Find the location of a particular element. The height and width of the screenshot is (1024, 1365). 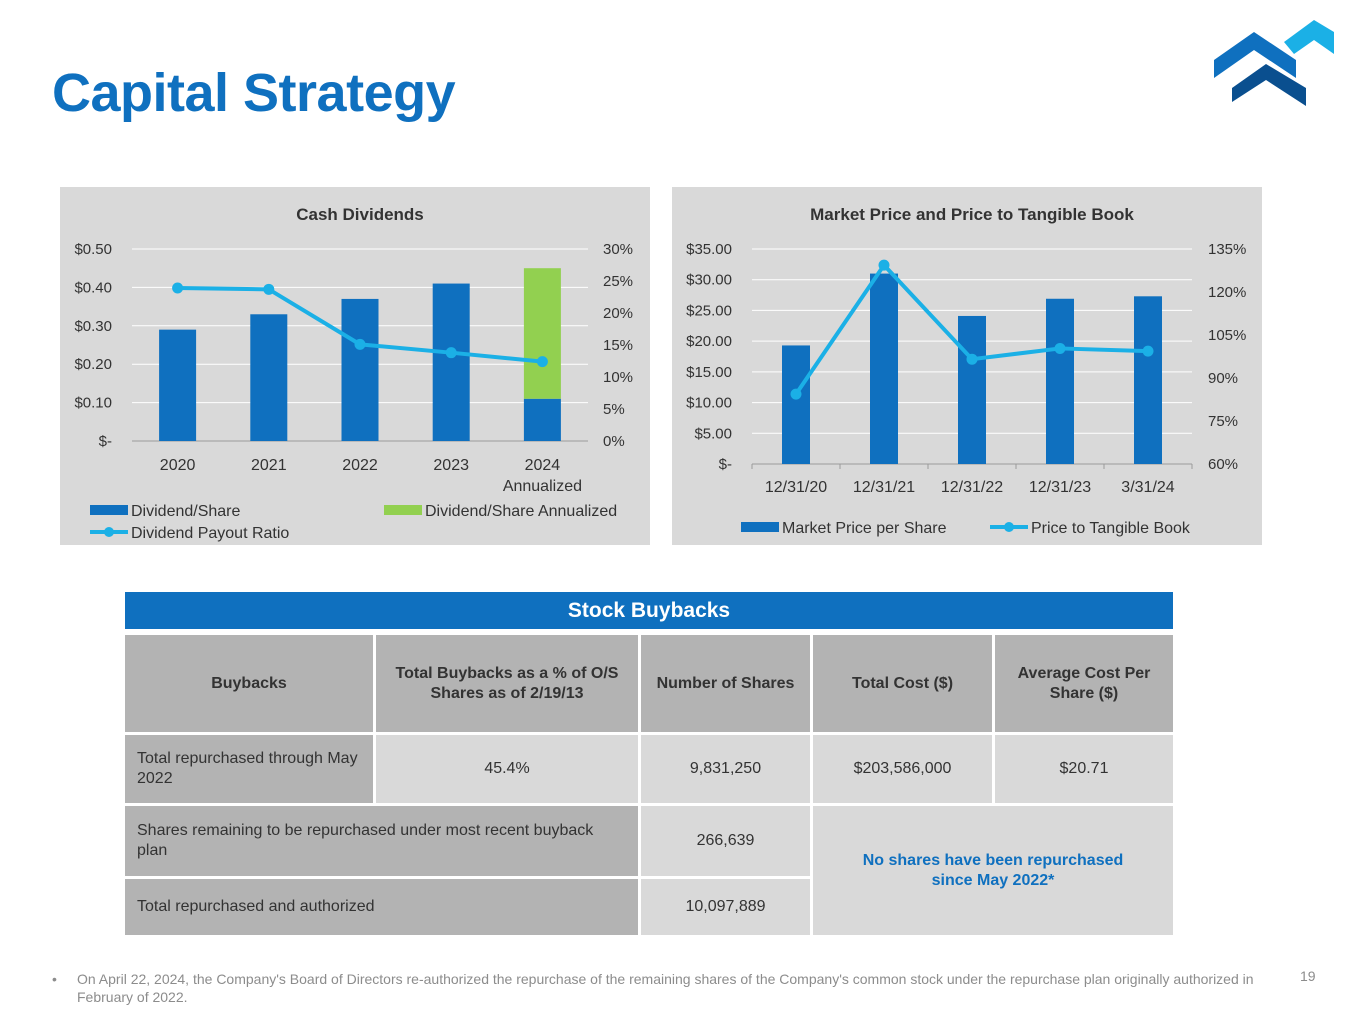

row-total-authorized-shares: 10,097,889 is located at coordinates (725, 907).